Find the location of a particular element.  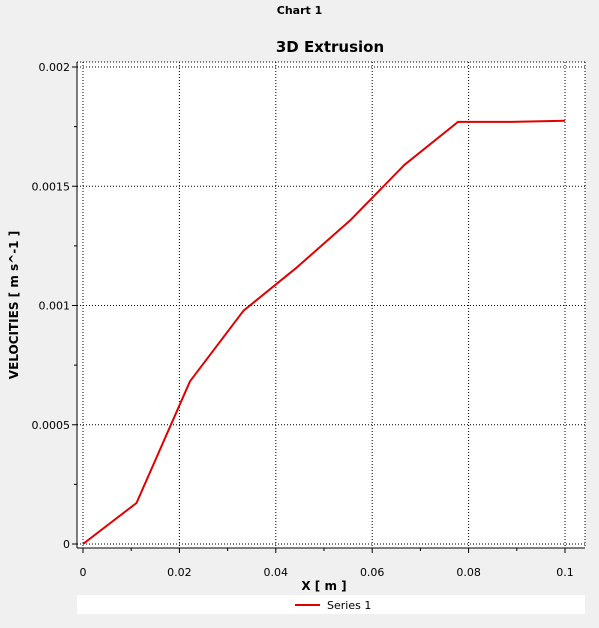

x-tick-label: 0.06 is located at coordinates (372, 572).